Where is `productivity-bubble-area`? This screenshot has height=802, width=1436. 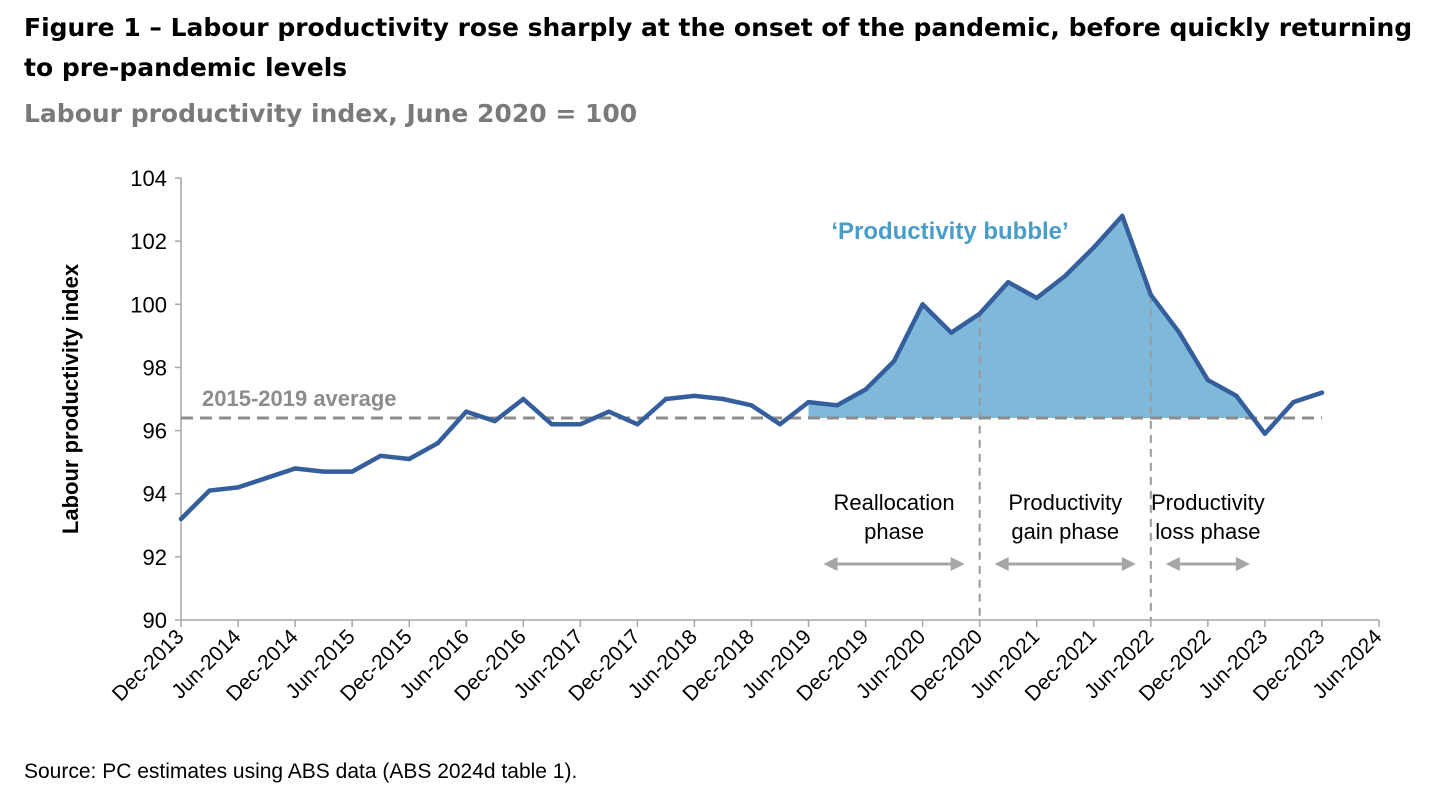 productivity-bubble-area is located at coordinates (1036, 316).